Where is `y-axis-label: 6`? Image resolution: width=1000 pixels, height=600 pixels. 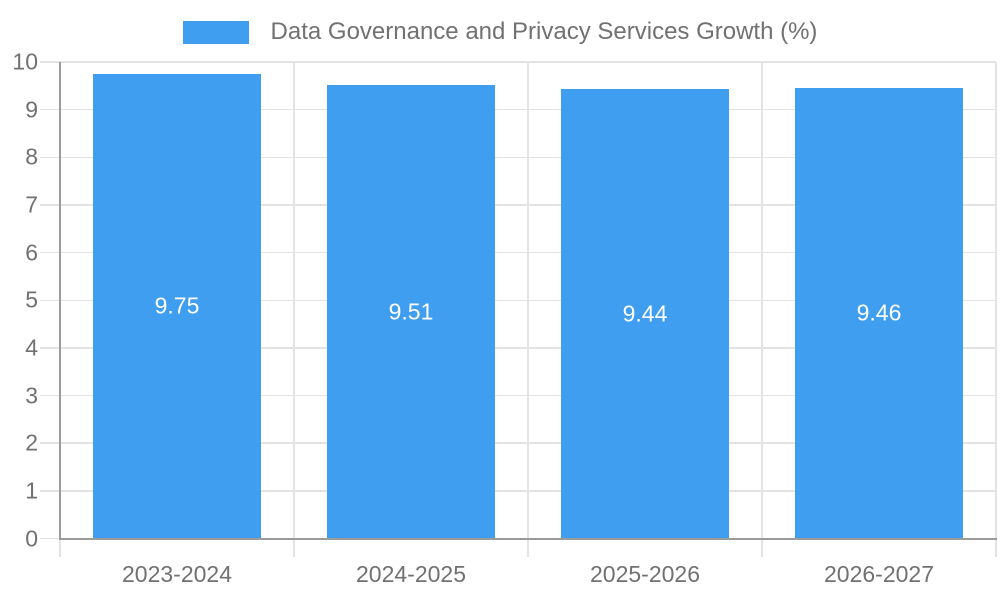 y-axis-label: 6 is located at coordinates (31, 252).